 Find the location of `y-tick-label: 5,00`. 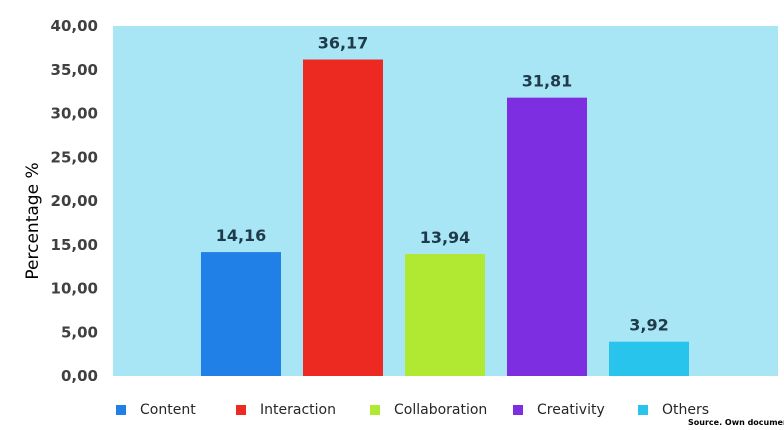

y-tick-label: 5,00 is located at coordinates (79, 332).